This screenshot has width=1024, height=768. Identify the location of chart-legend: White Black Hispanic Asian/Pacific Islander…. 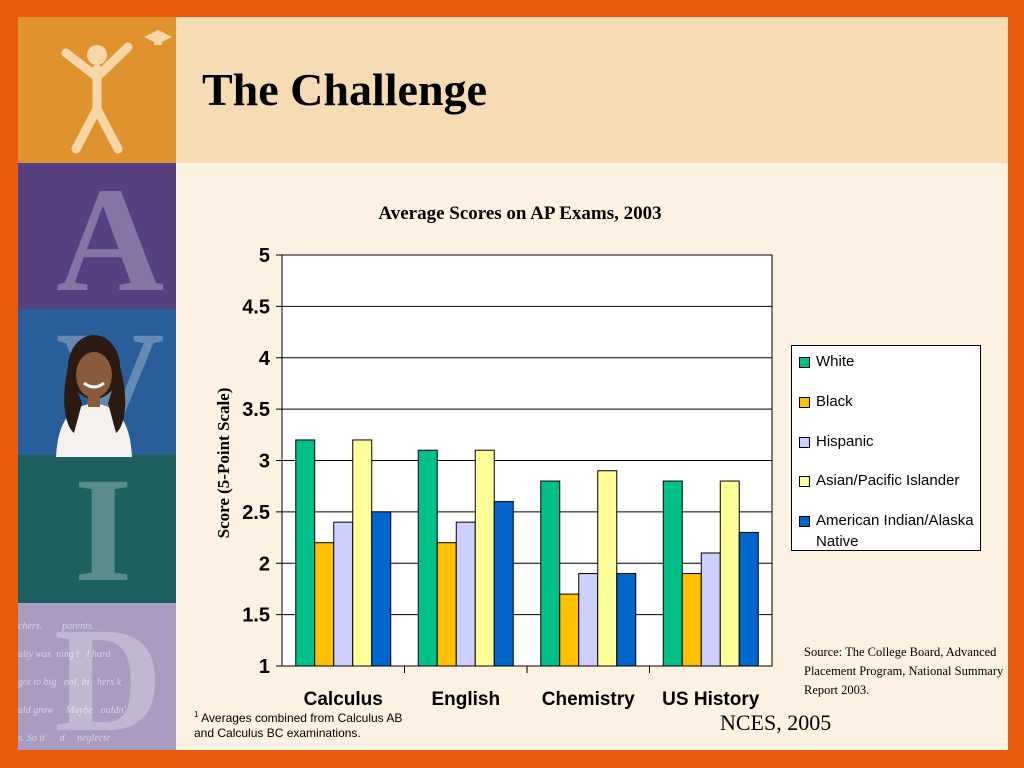
(886, 448).